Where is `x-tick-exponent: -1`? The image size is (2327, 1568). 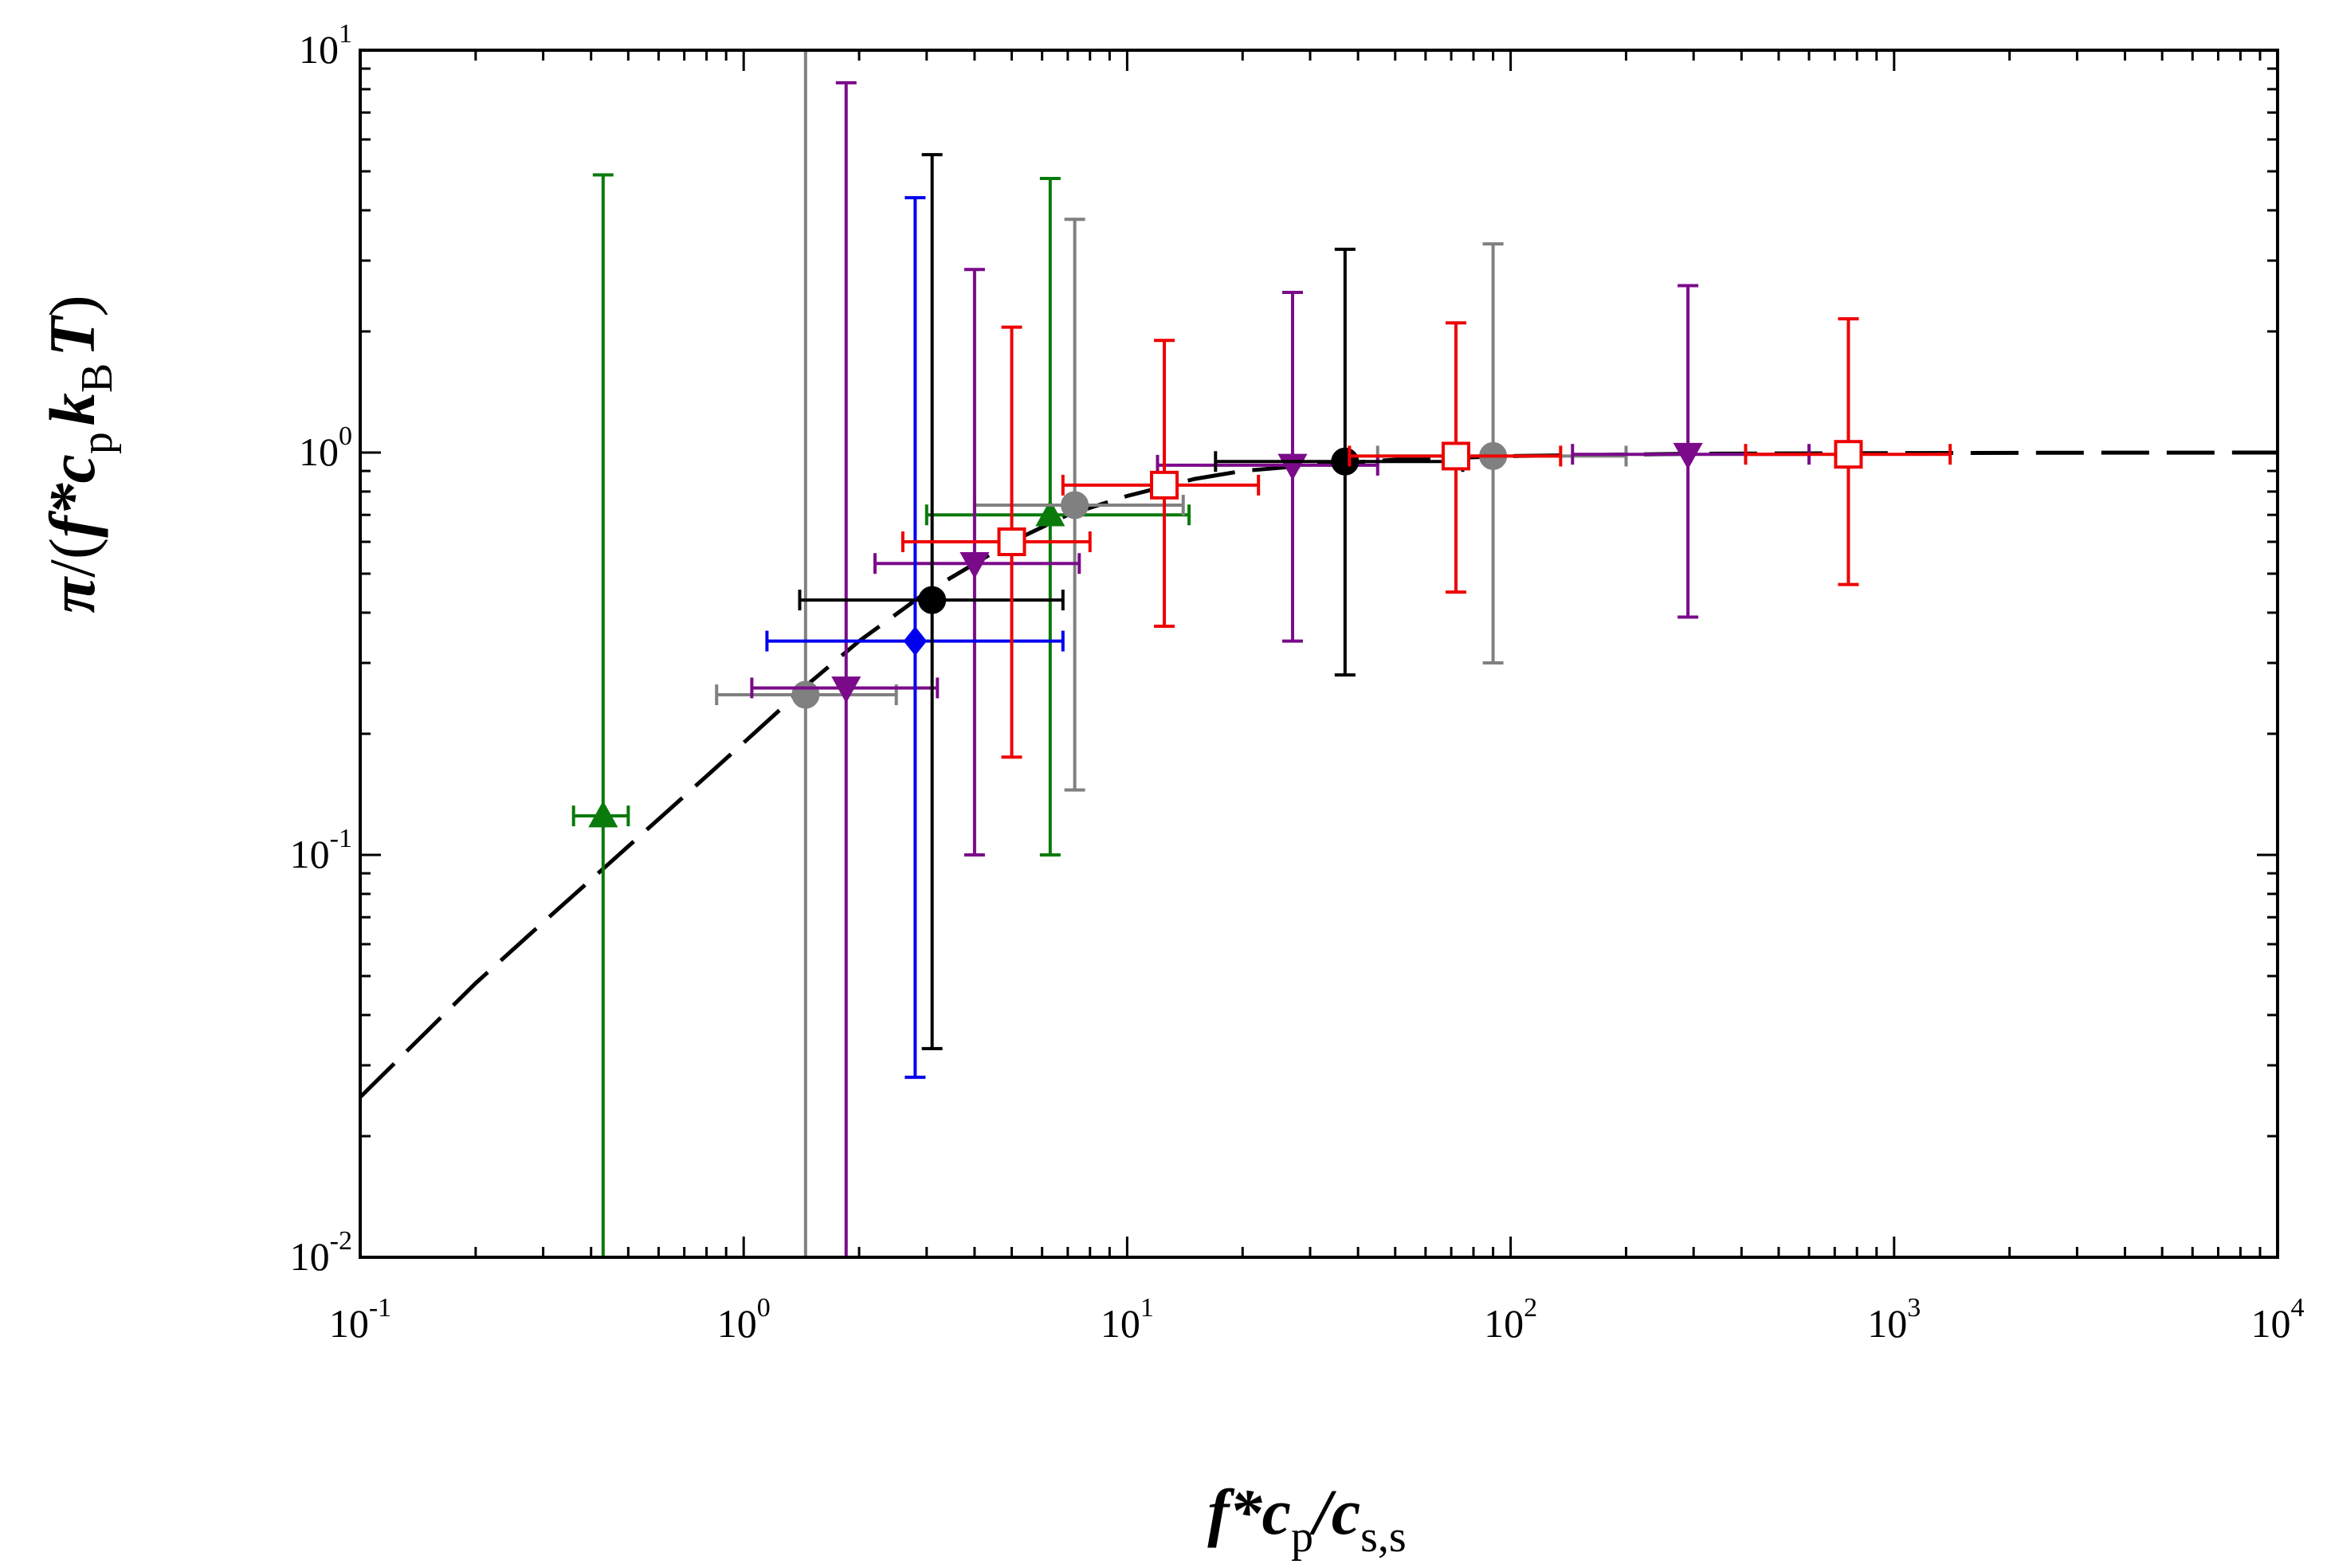
x-tick-exponent: -1 is located at coordinates (380, 1308).